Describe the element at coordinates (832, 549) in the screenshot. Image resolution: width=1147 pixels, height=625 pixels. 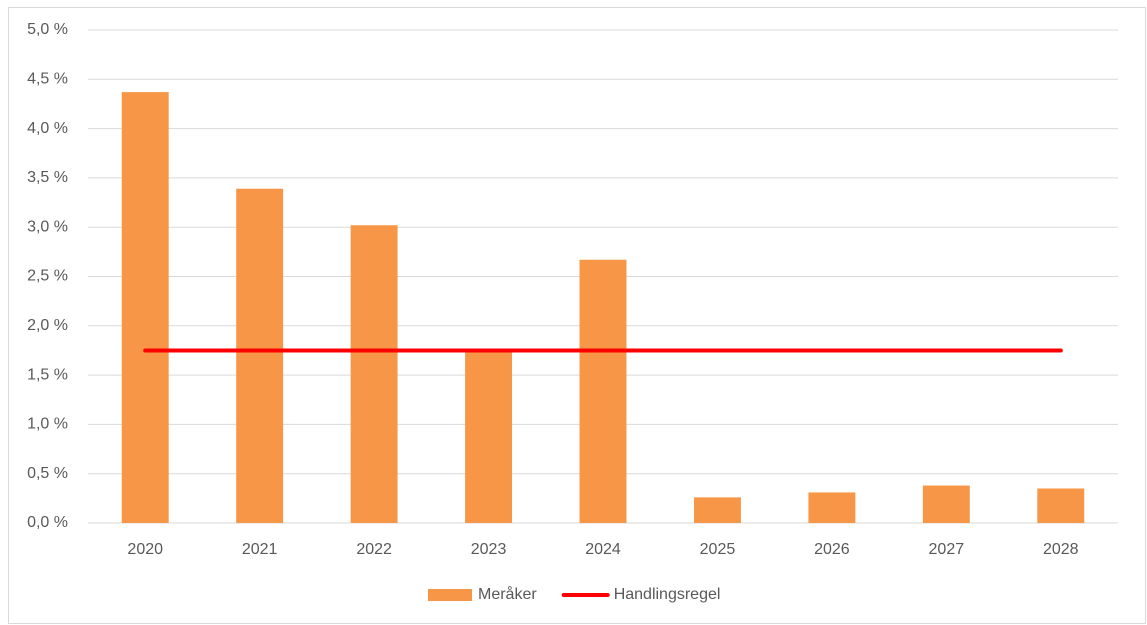
I see `x-tick-label: 2026` at that location.